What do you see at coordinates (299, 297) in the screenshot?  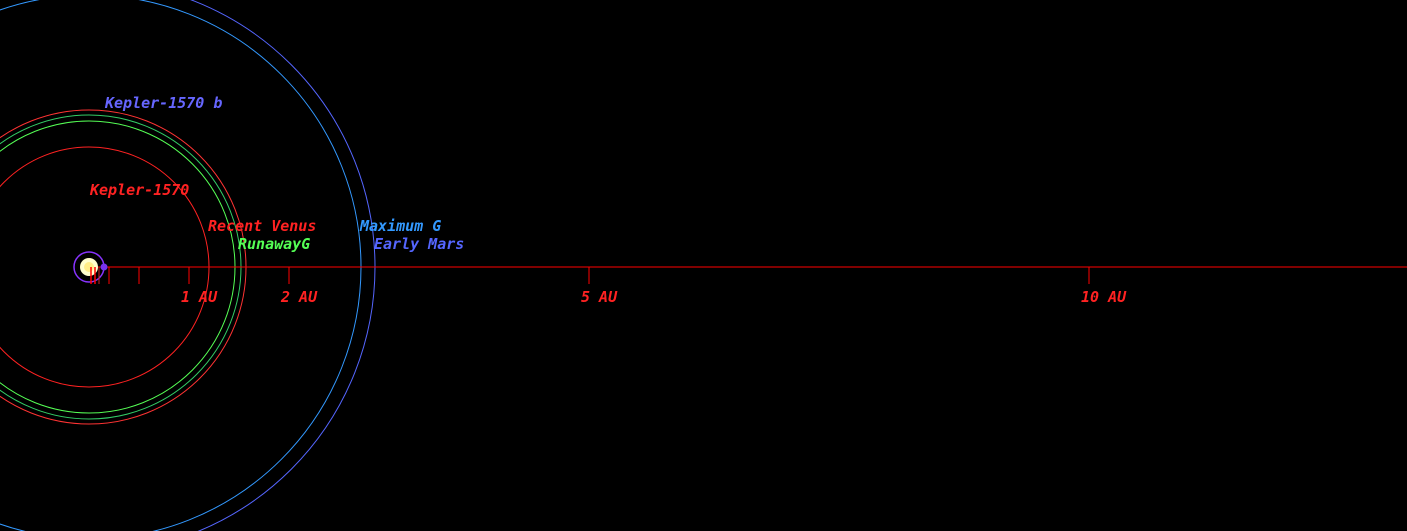 I see `axis-tick-label: 2 AU` at bounding box center [299, 297].